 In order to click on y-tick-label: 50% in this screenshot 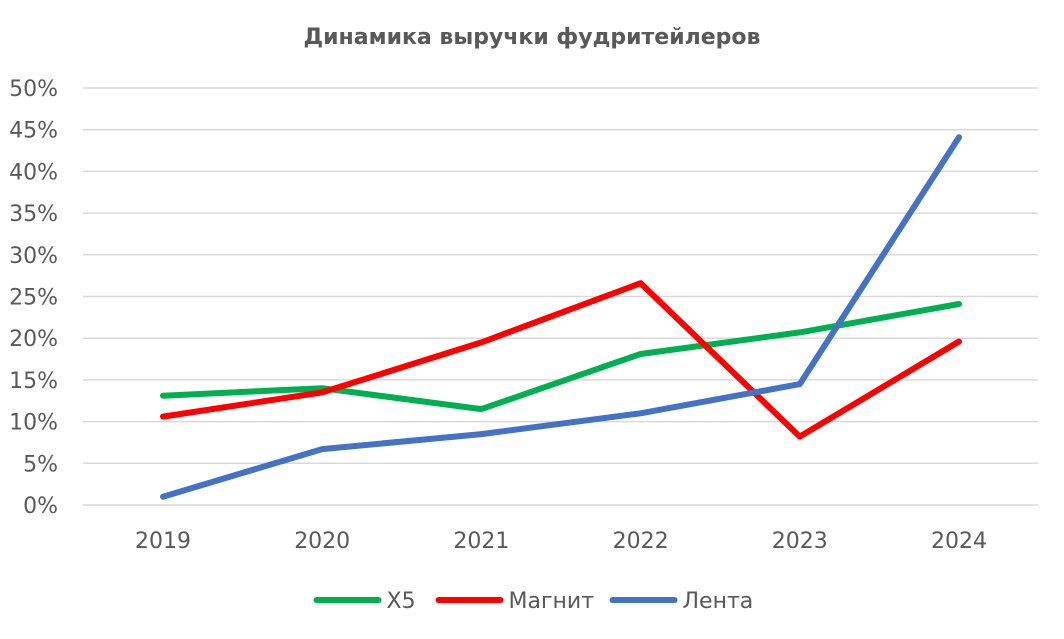, I will do `click(33, 89)`.